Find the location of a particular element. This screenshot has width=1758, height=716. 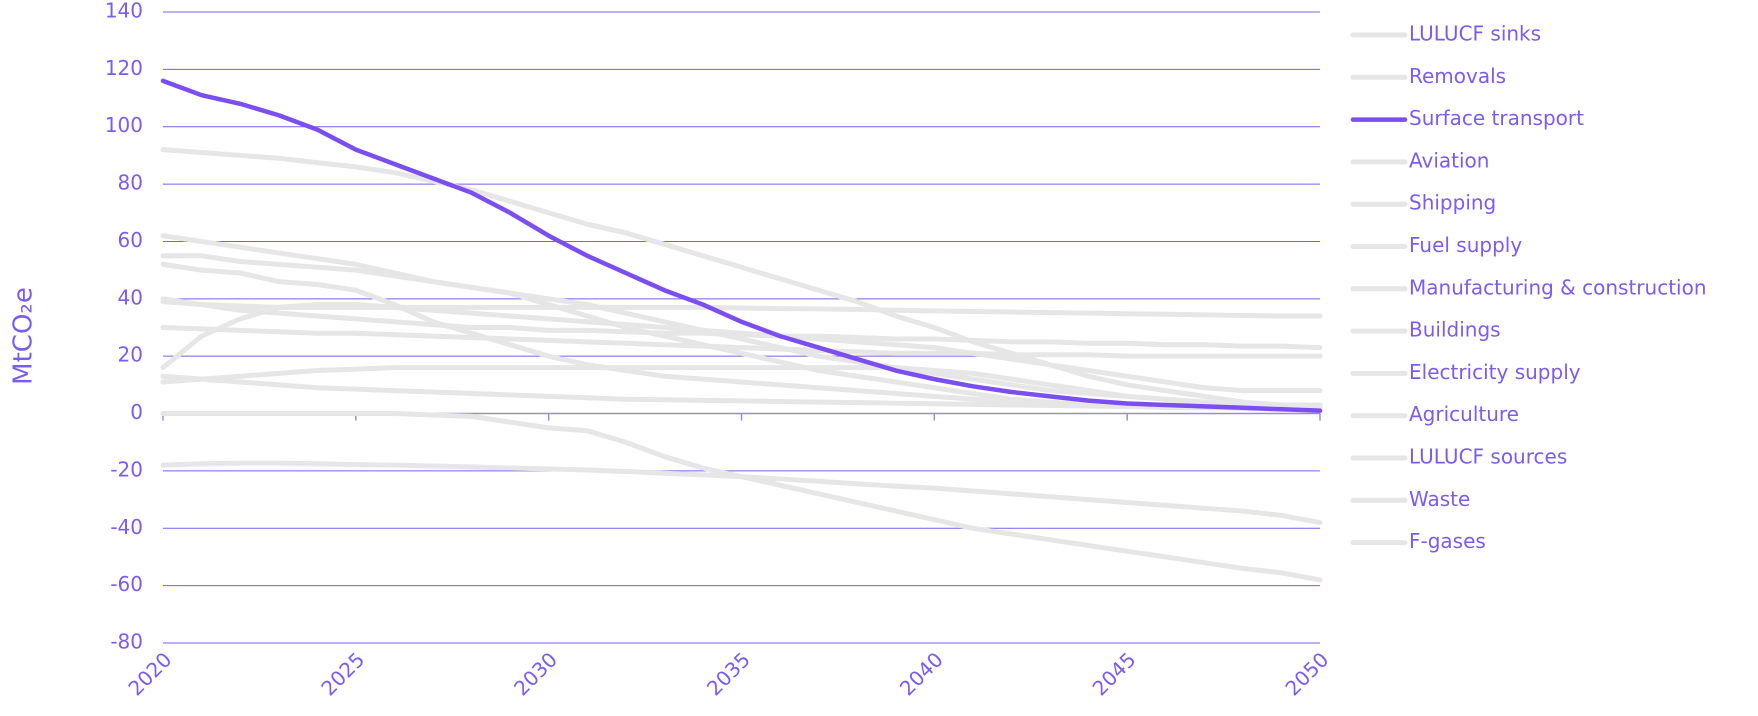

legend-label: Electricity supply is located at coordinates (1495, 372).